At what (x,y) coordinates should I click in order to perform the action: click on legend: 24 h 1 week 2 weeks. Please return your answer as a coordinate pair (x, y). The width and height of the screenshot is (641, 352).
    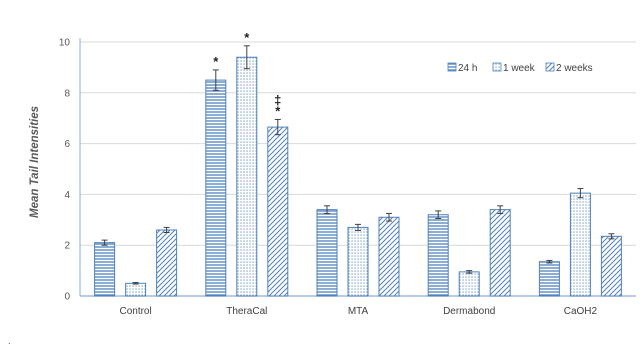
    Looking at the image, I should click on (520, 68).